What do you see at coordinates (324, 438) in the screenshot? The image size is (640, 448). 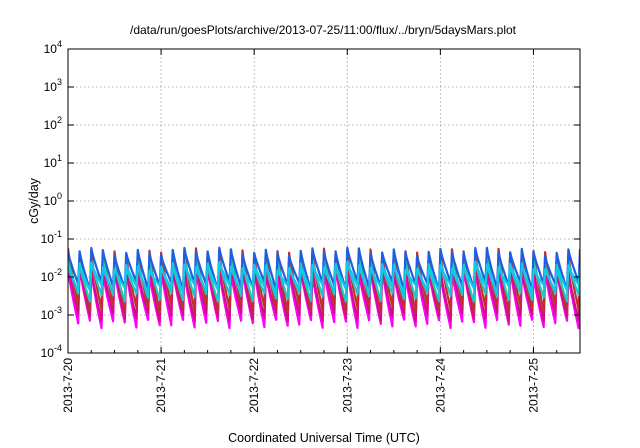 I see `x-axis-label: Coordinated Universal Time (UTC)` at bounding box center [324, 438].